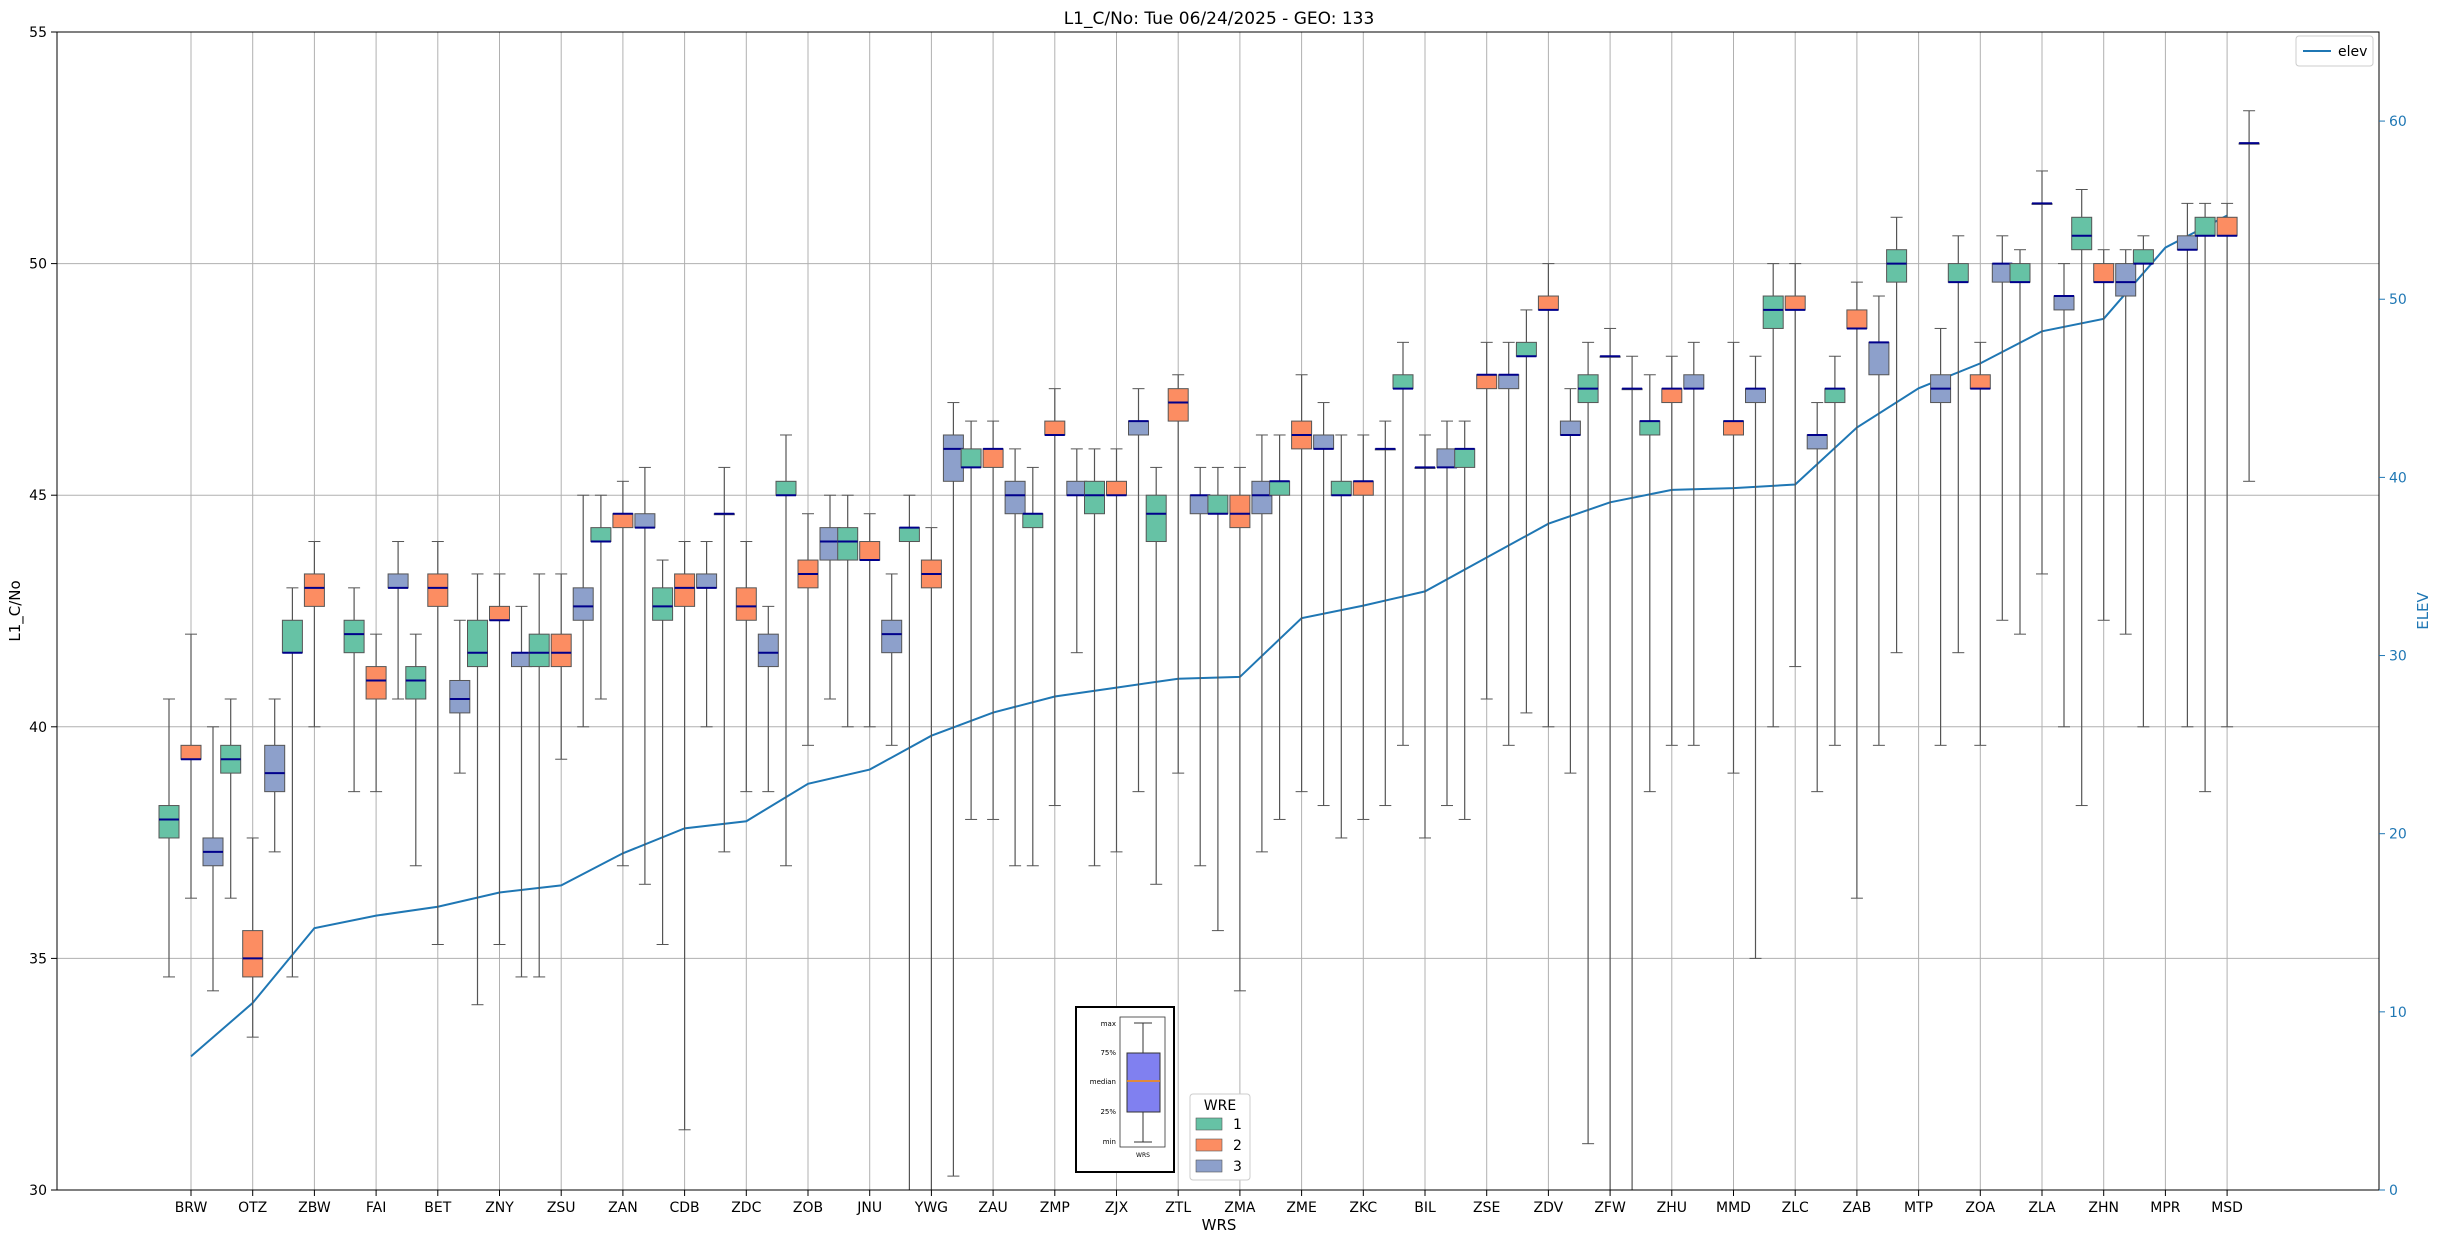  I want to click on elev-legend: elev, so click(2334, 51).